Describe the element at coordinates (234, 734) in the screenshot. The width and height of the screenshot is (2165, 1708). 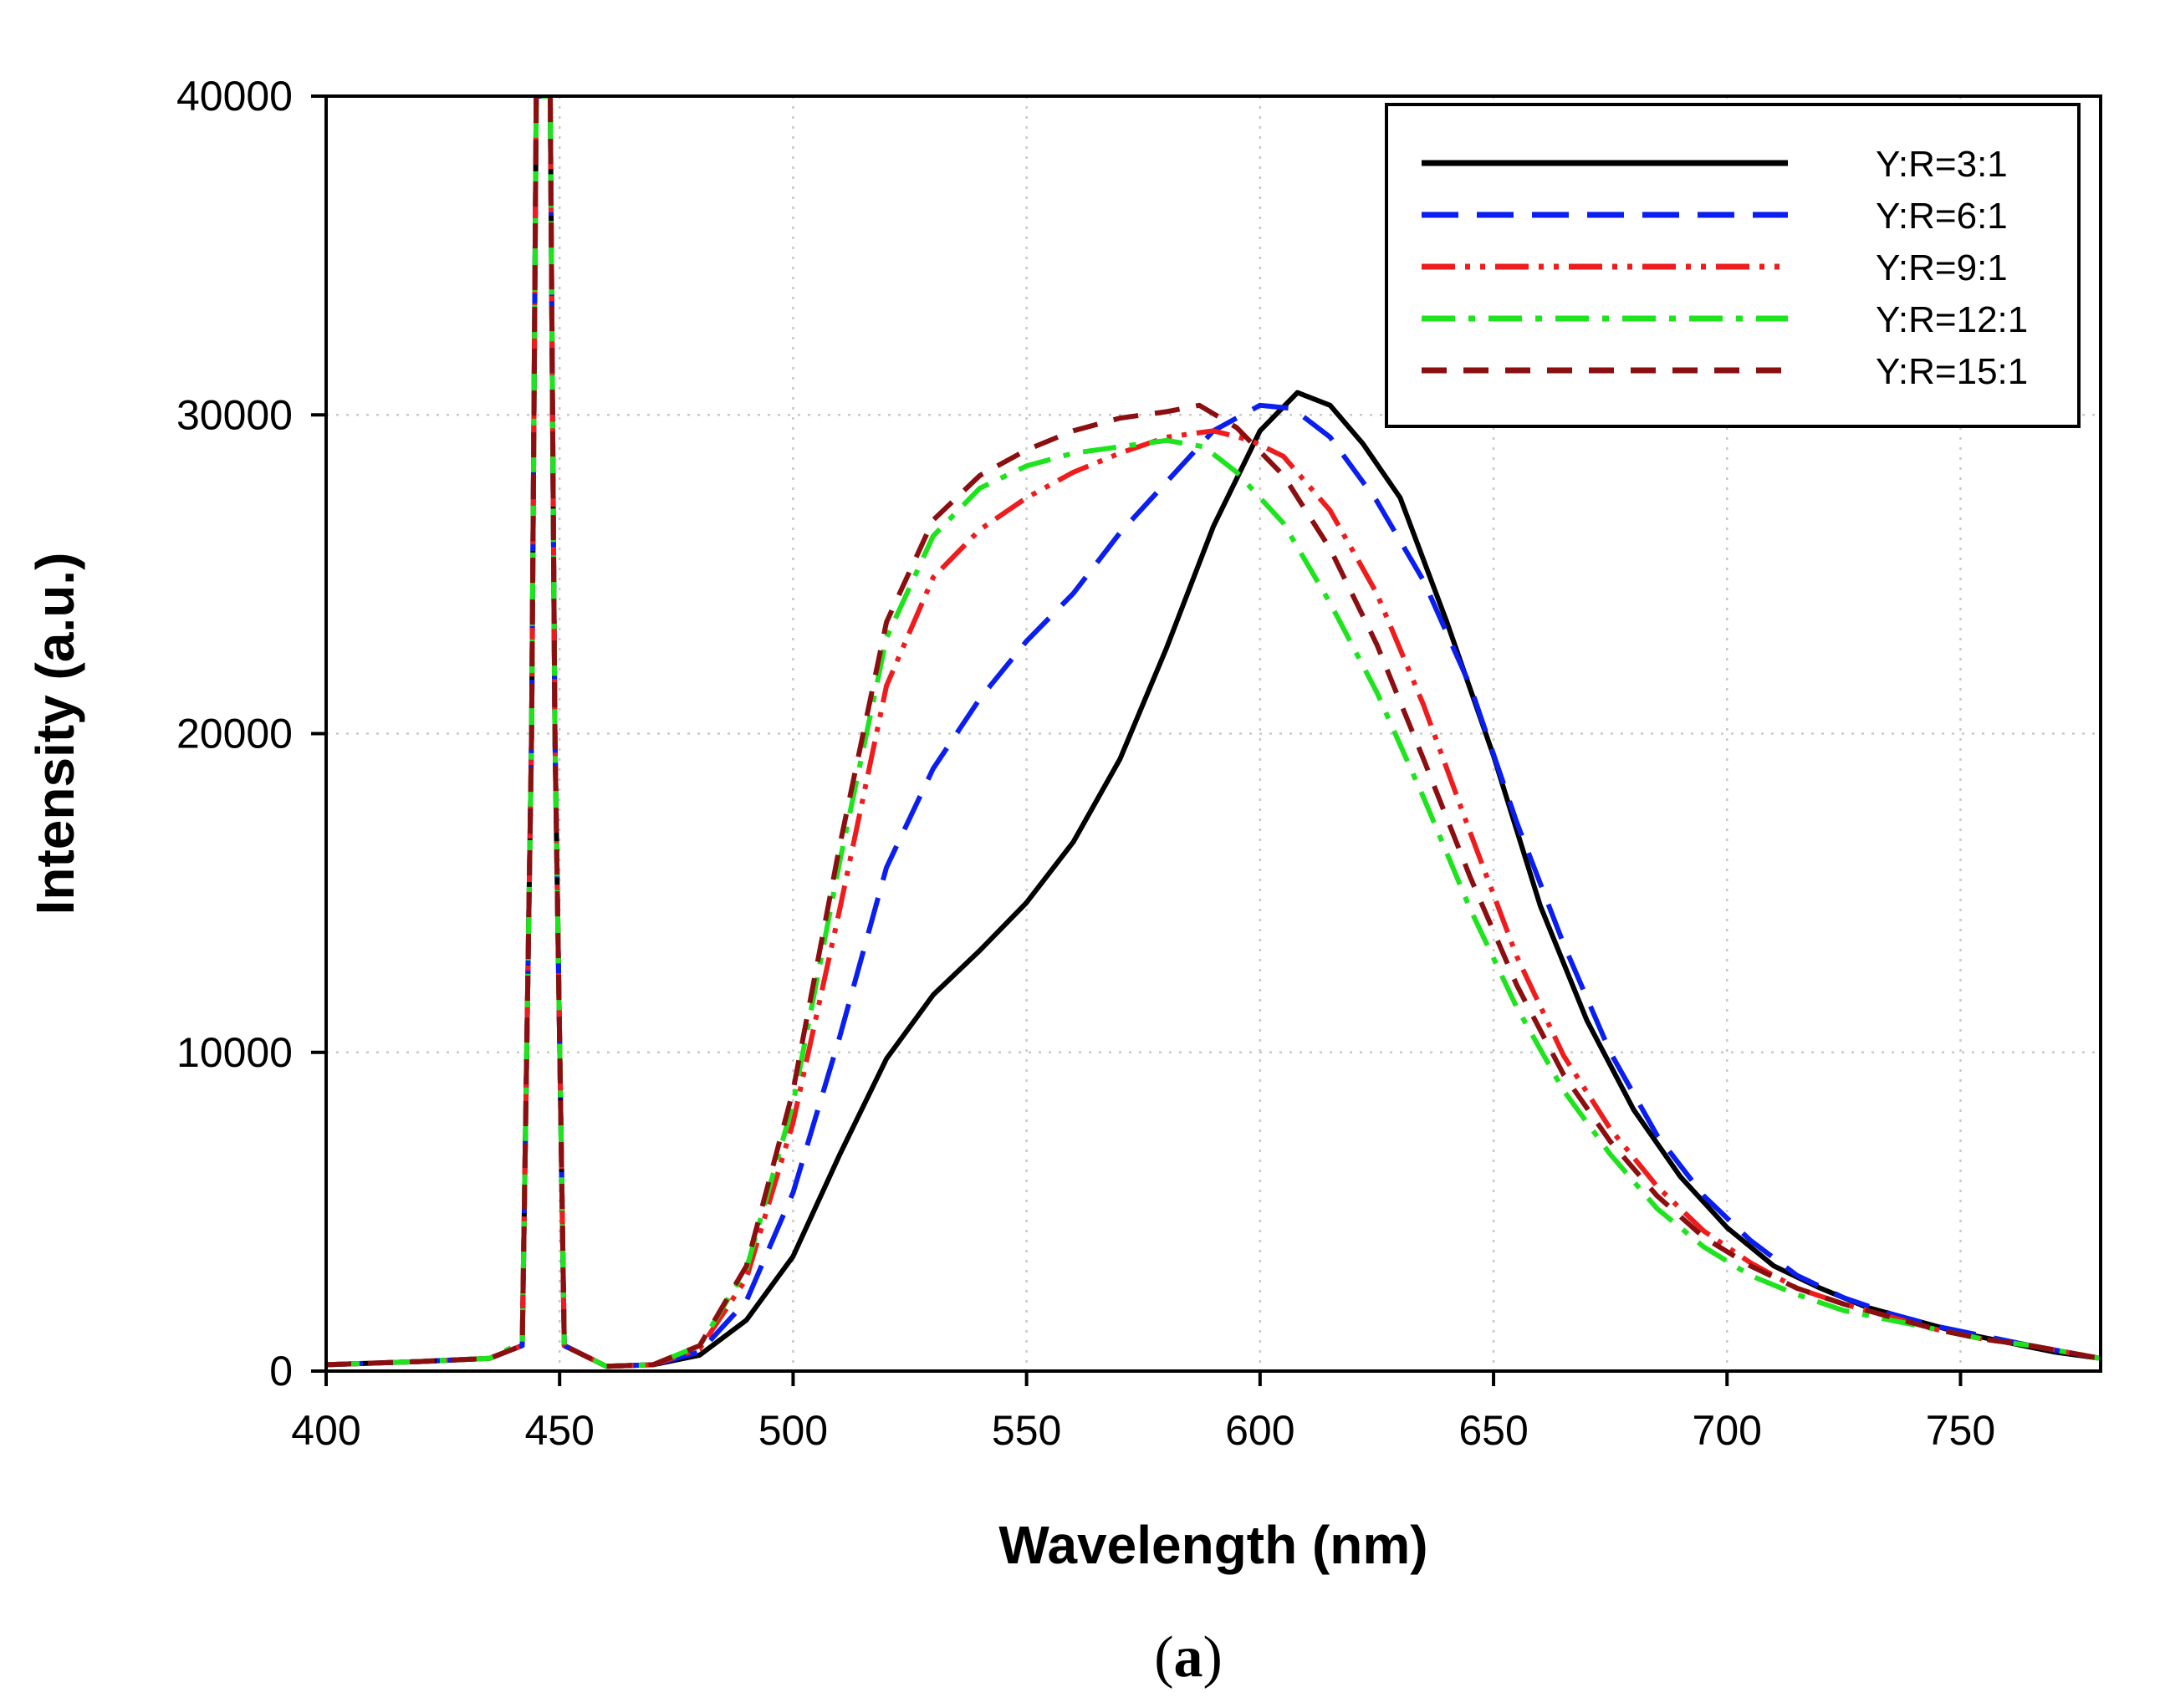
I see `y-tick-label: 20000` at that location.